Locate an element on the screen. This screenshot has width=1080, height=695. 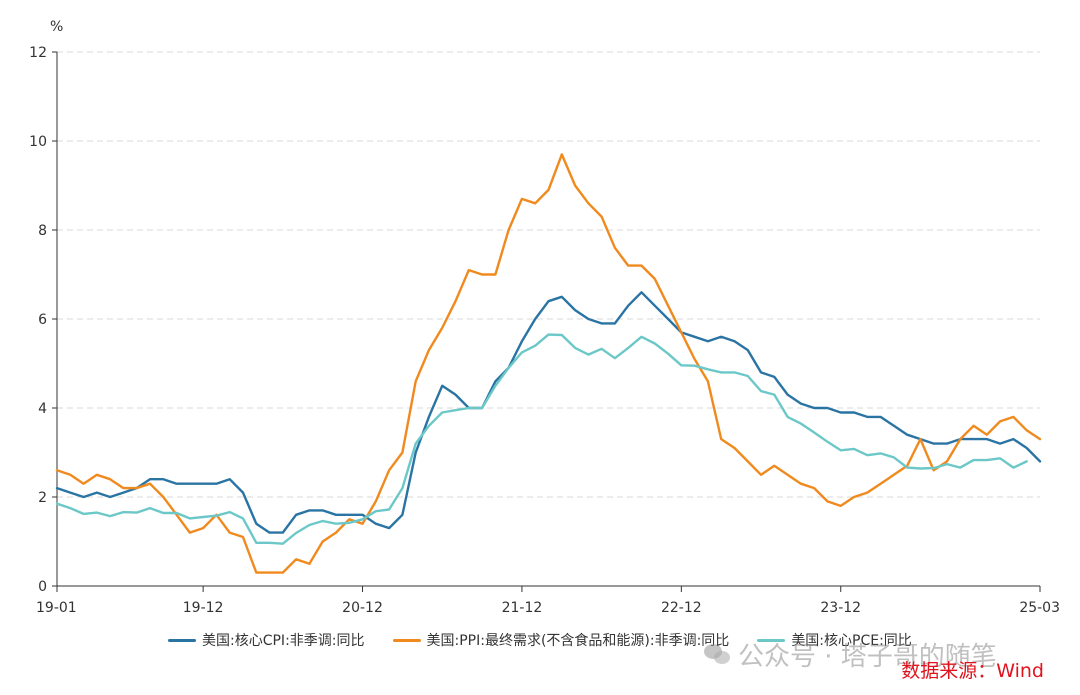
watermark: 公众号 · 塔子哥的随笔 is located at coordinates (850, 654).